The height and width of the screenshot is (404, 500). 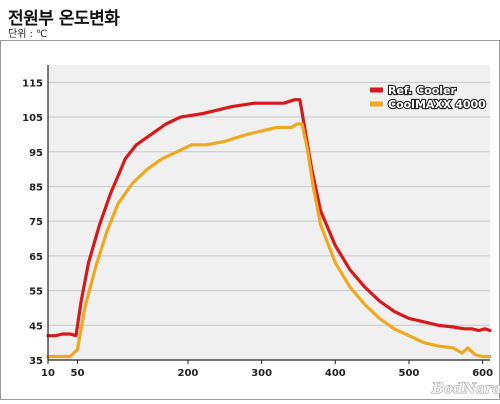 I want to click on y-tick-label: 65, so click(x=36, y=257).